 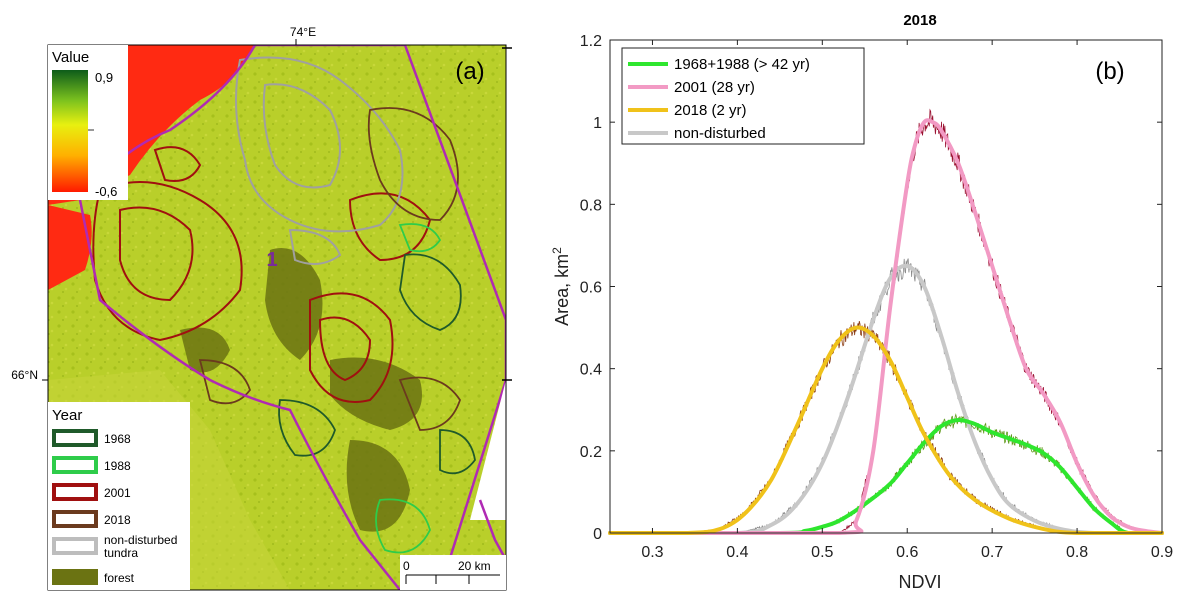 What do you see at coordinates (121, 553) in the screenshot?
I see `legend-label-4-line2: tundra` at bounding box center [121, 553].